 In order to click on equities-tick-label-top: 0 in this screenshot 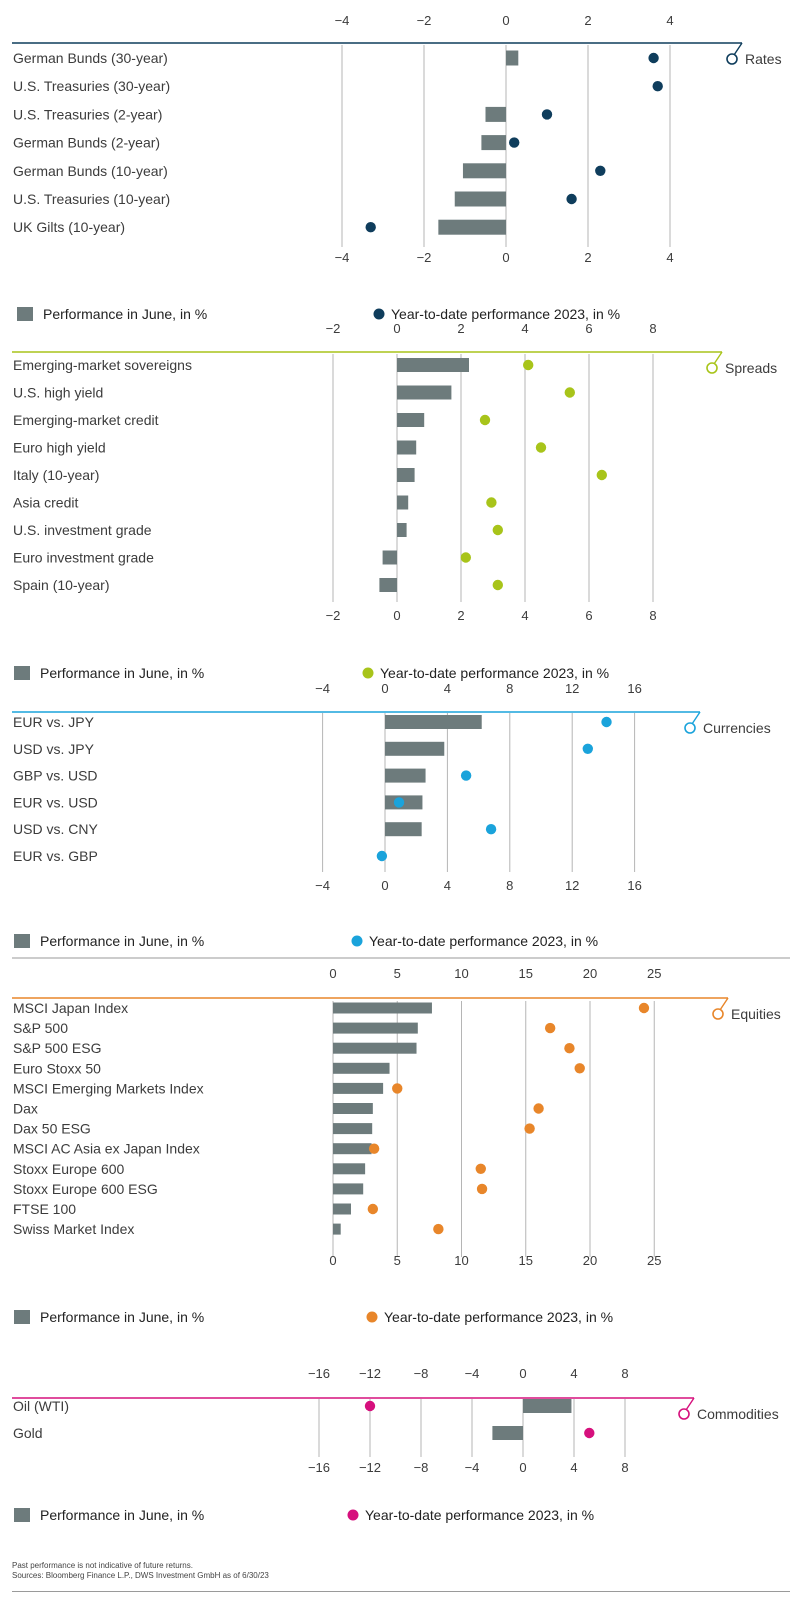, I will do `click(332, 973)`.